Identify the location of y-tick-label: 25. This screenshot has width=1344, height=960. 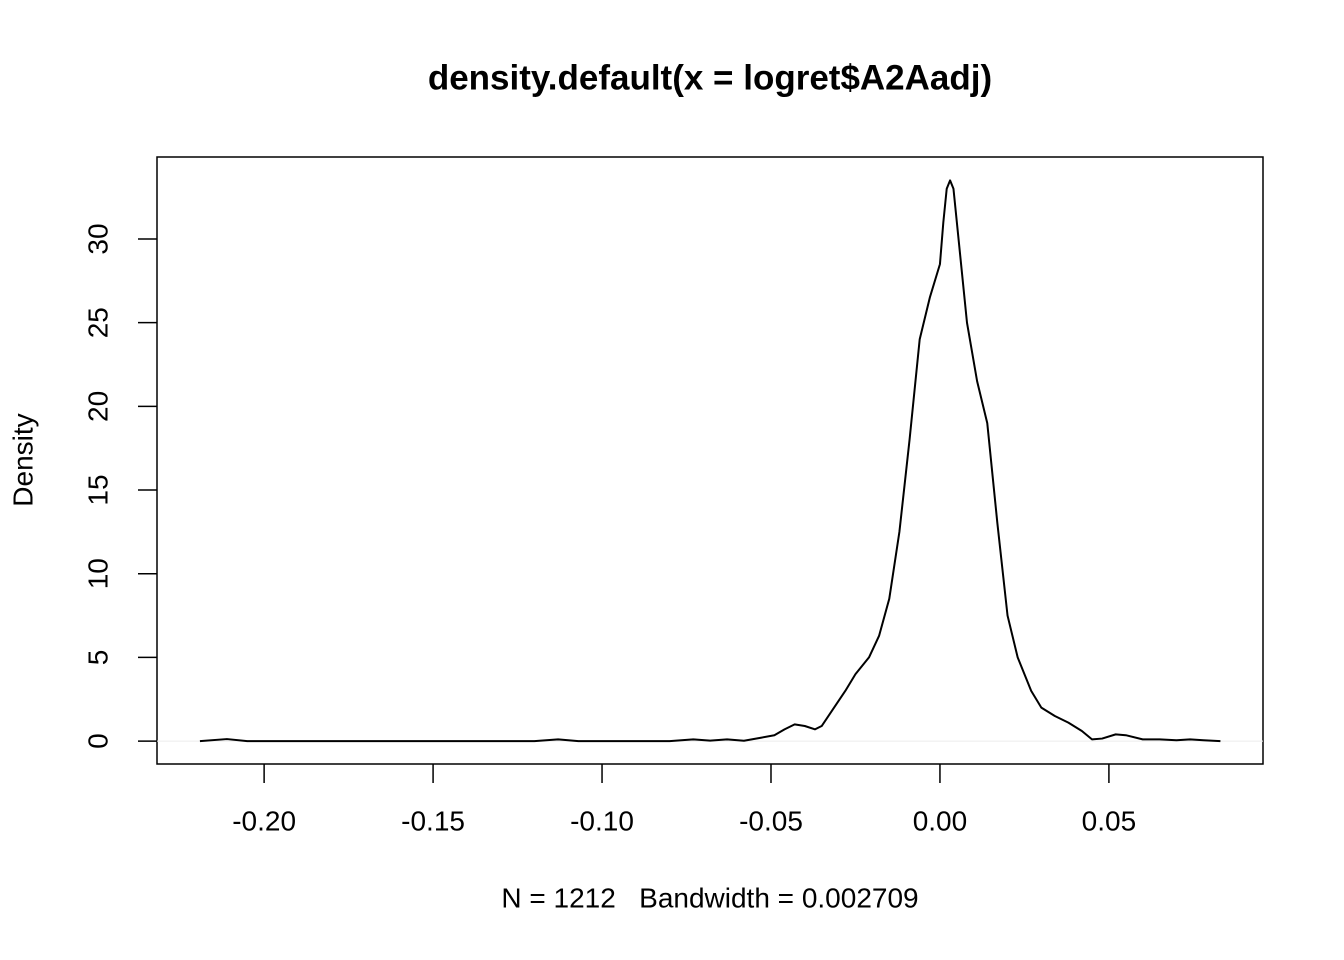
(97, 322).